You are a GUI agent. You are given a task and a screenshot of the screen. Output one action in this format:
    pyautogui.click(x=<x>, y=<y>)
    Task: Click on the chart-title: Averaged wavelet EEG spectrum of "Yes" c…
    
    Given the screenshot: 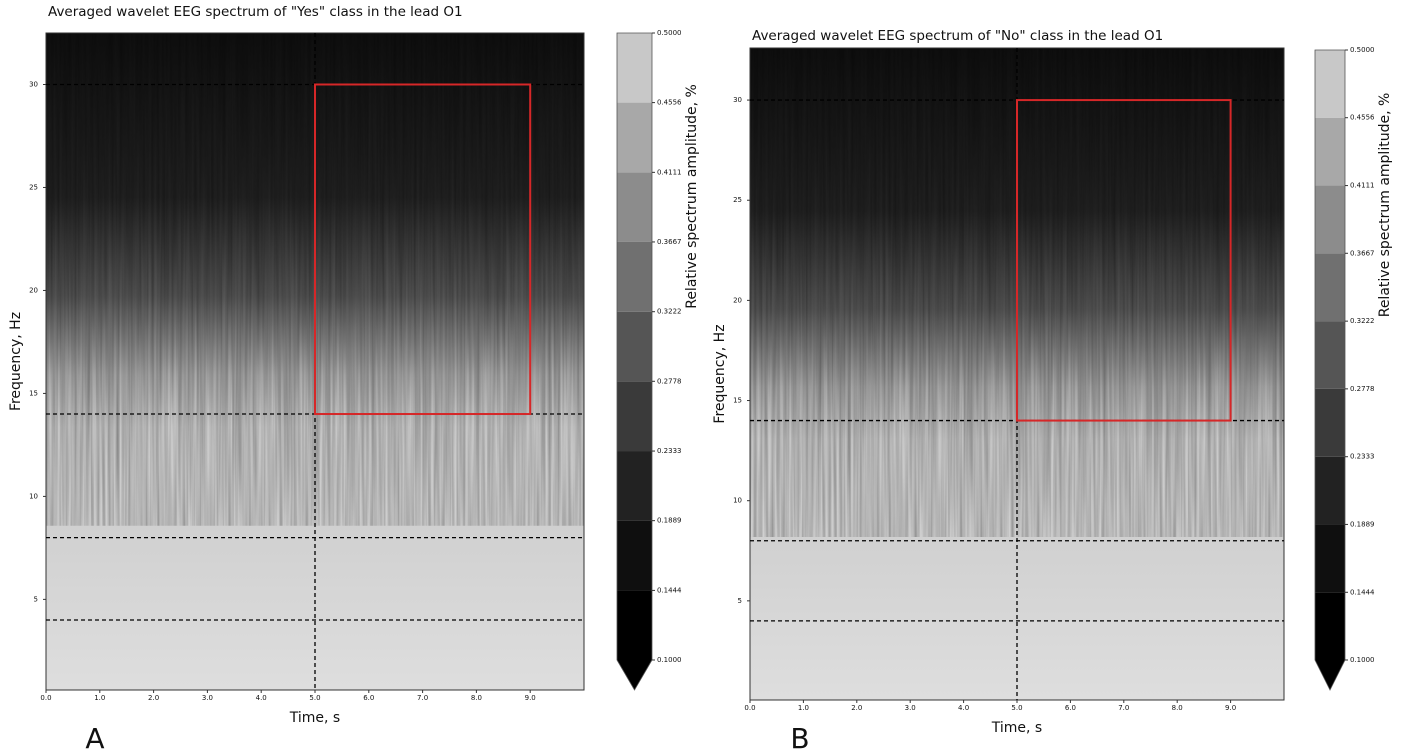 What is the action you would take?
    pyautogui.click(x=255, y=12)
    